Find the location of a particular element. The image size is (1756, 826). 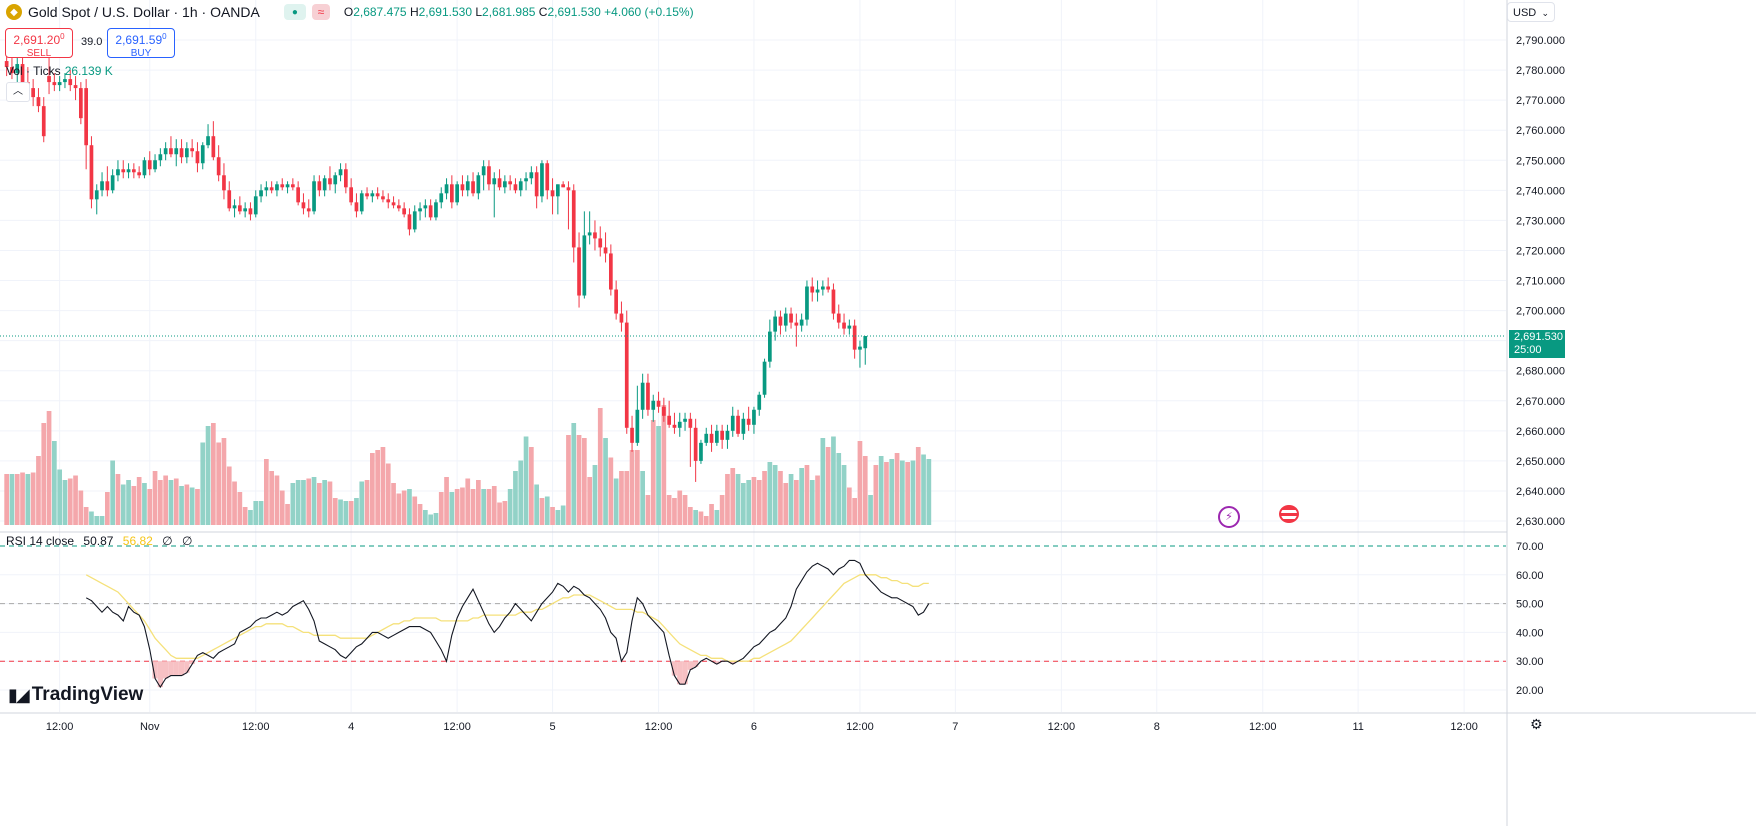

last-price-label: 2,691.530 25:00 is located at coordinates (1537, 344).